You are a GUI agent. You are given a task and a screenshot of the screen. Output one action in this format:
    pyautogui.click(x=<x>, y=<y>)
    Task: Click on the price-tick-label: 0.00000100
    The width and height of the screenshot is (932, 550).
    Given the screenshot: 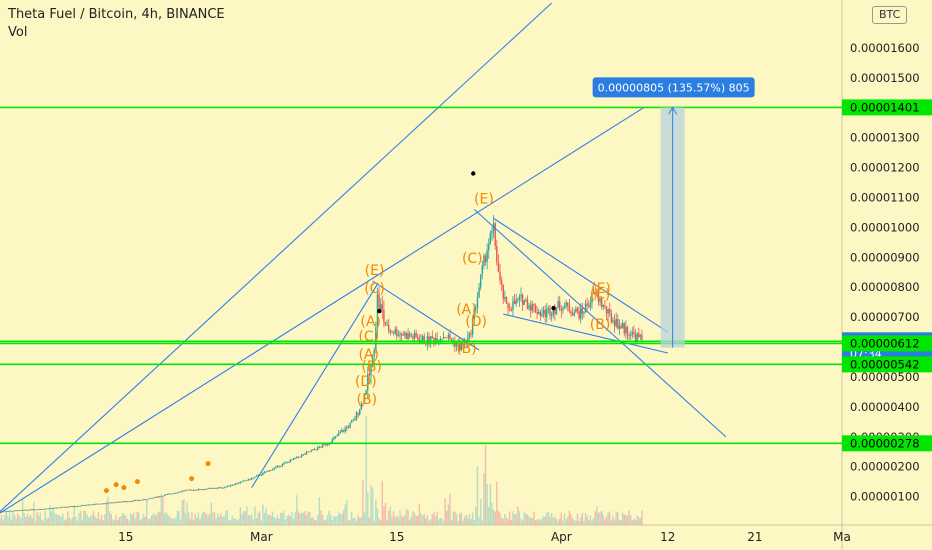 What is the action you would take?
    pyautogui.click(x=885, y=497)
    